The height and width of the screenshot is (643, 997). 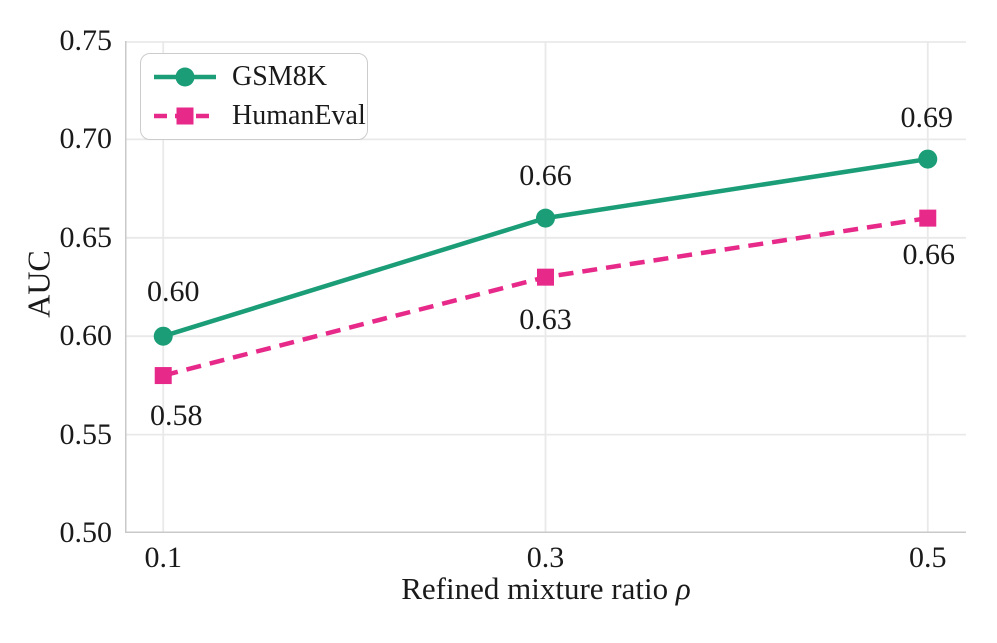 What do you see at coordinates (86, 336) in the screenshot?
I see `y-tick-label-0.60: 0.60` at bounding box center [86, 336].